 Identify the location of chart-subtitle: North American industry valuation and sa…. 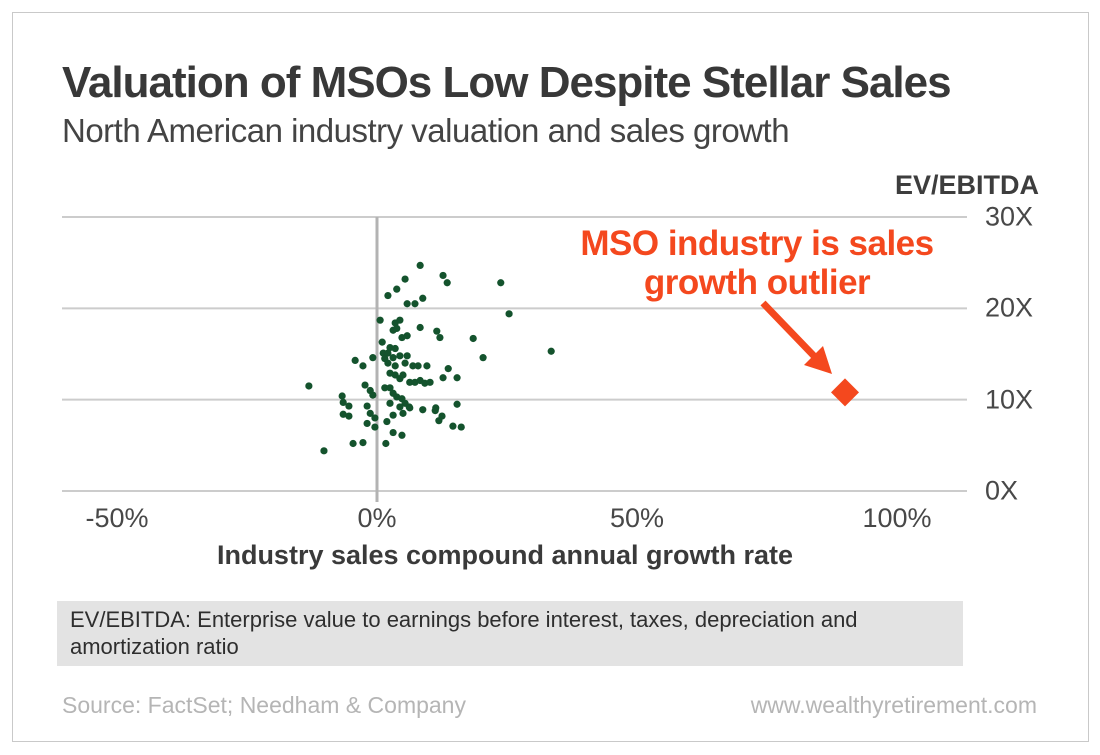
(426, 130).